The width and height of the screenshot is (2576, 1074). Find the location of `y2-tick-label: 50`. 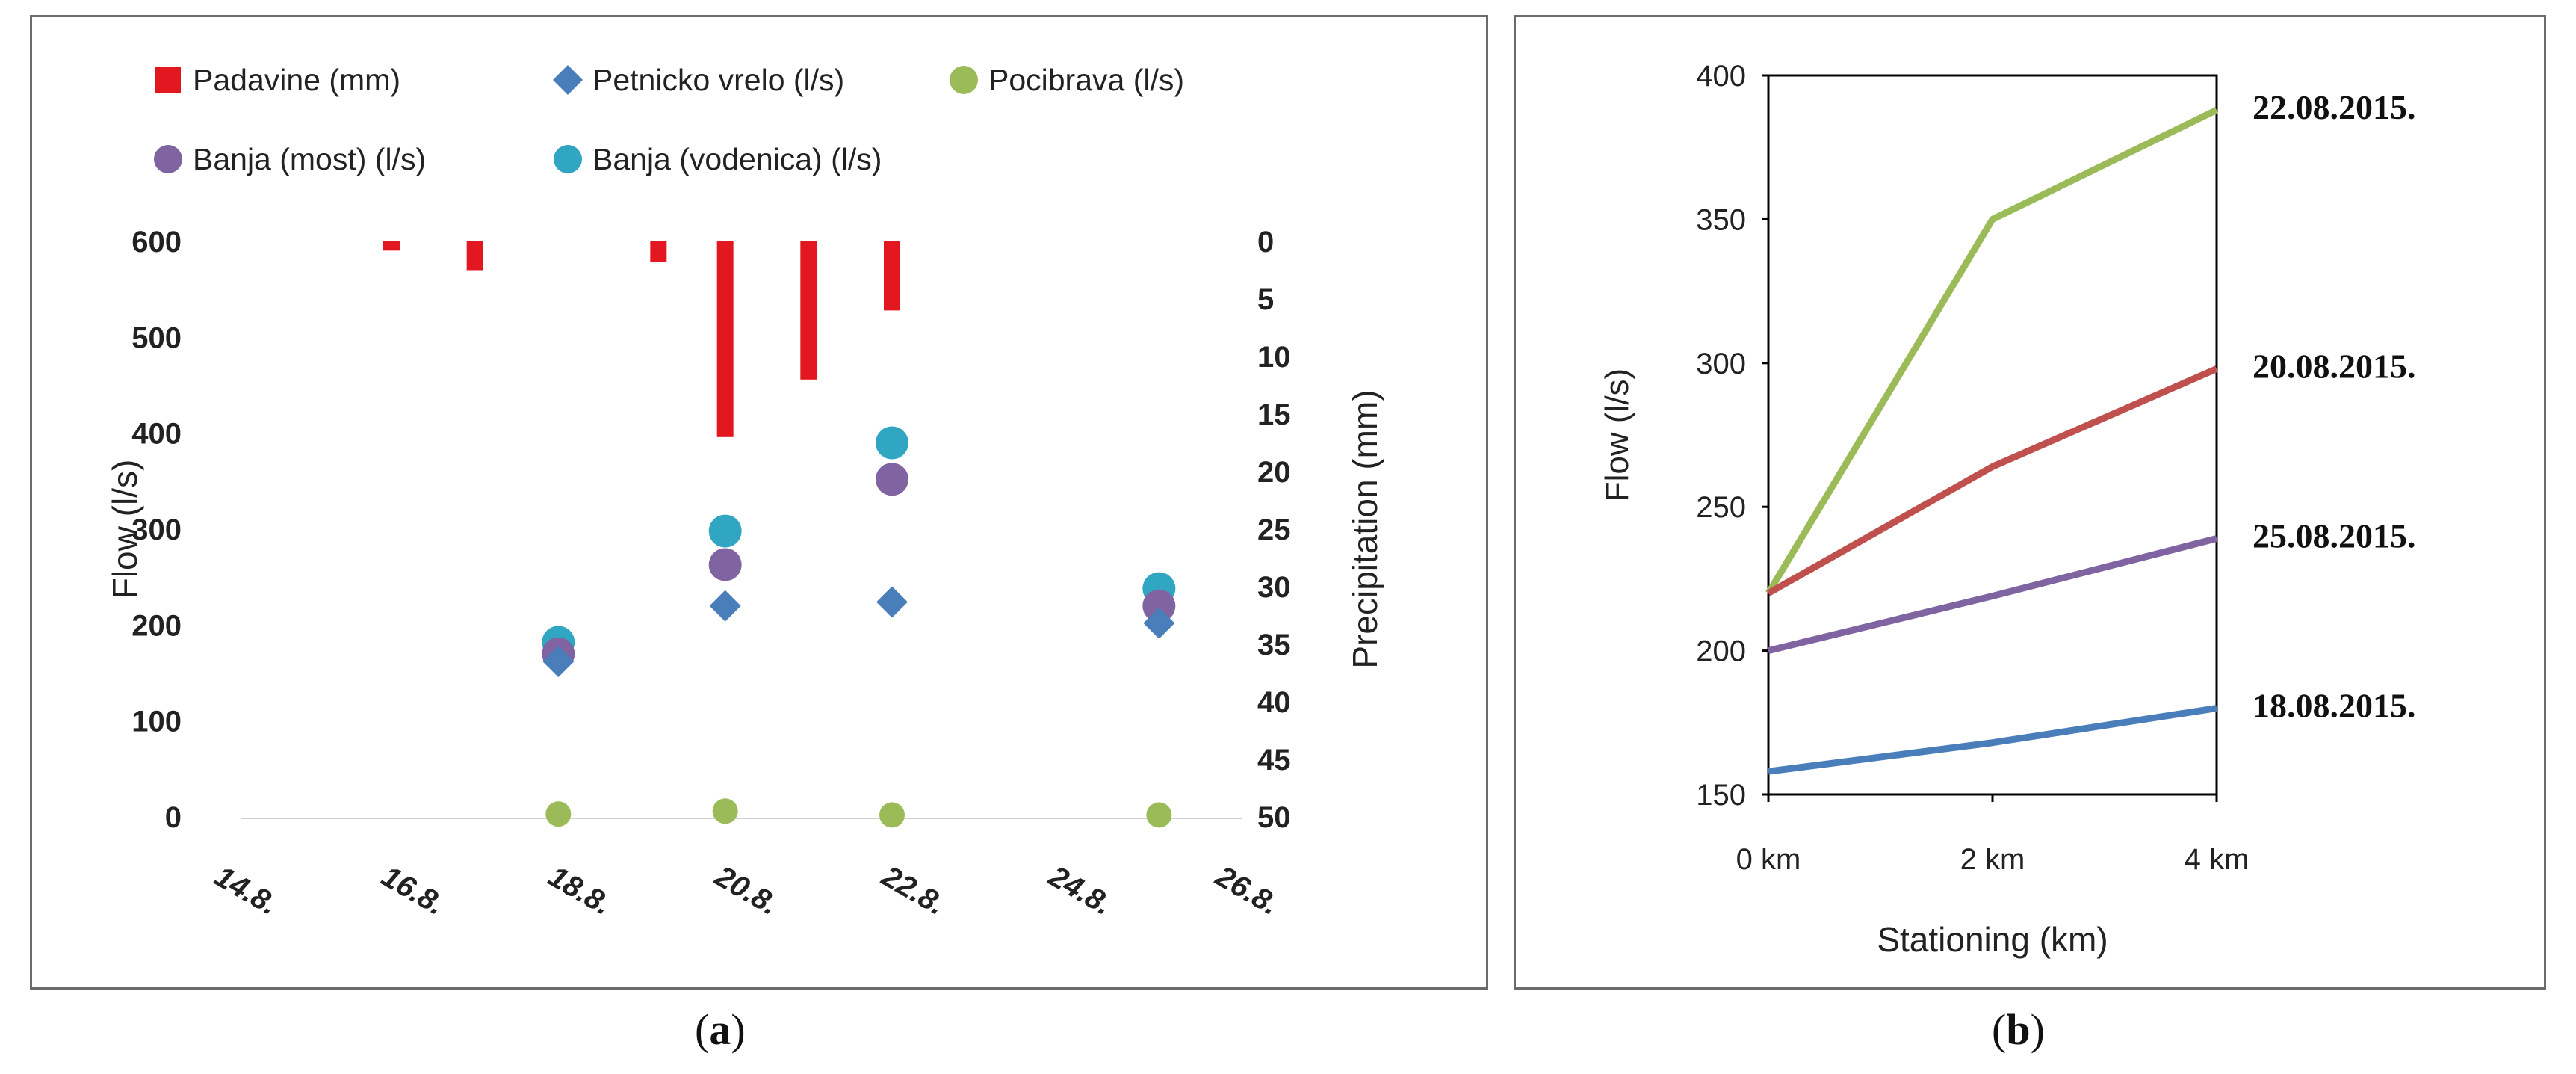

y2-tick-label: 50 is located at coordinates (1274, 817).